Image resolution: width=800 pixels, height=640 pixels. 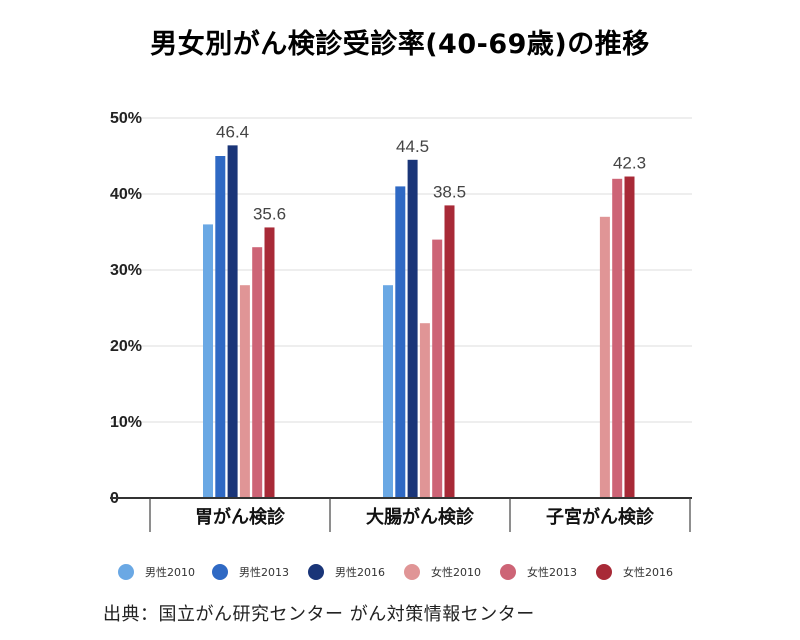 I want to click on x-tick-label: 大腸がん検診, so click(x=420, y=517).